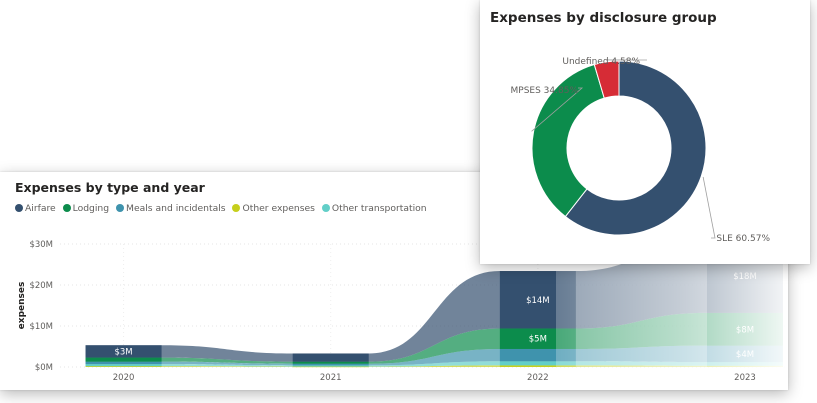 The height and width of the screenshot is (403, 817). What do you see at coordinates (606, 79) in the screenshot?
I see `donut-slice-undefined` at bounding box center [606, 79].